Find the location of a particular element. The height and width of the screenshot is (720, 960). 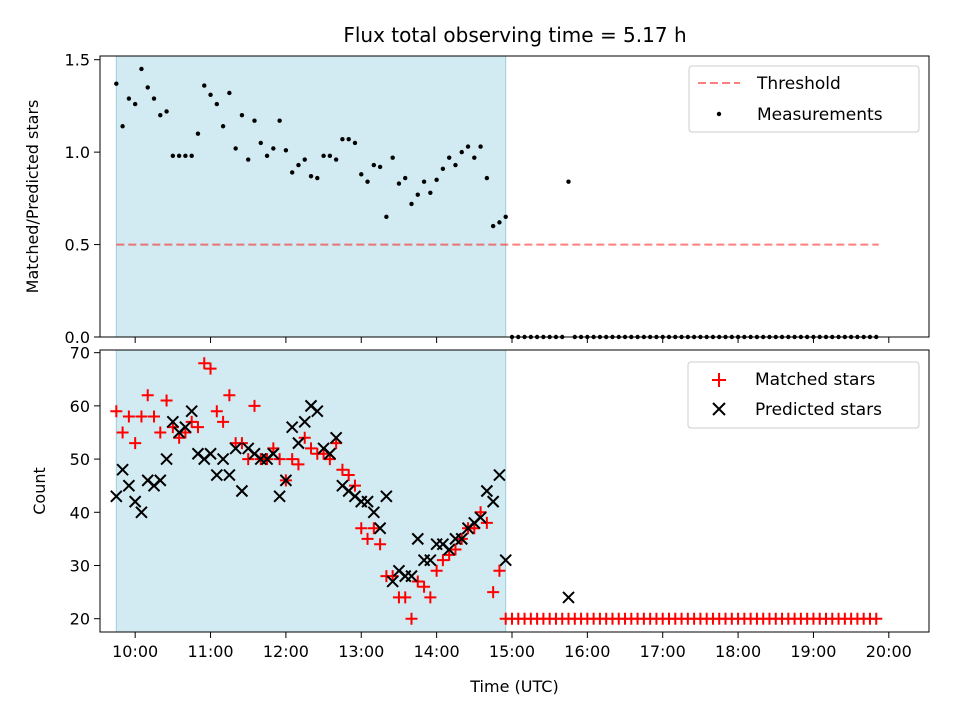

top-legend-box is located at coordinates (804, 99).